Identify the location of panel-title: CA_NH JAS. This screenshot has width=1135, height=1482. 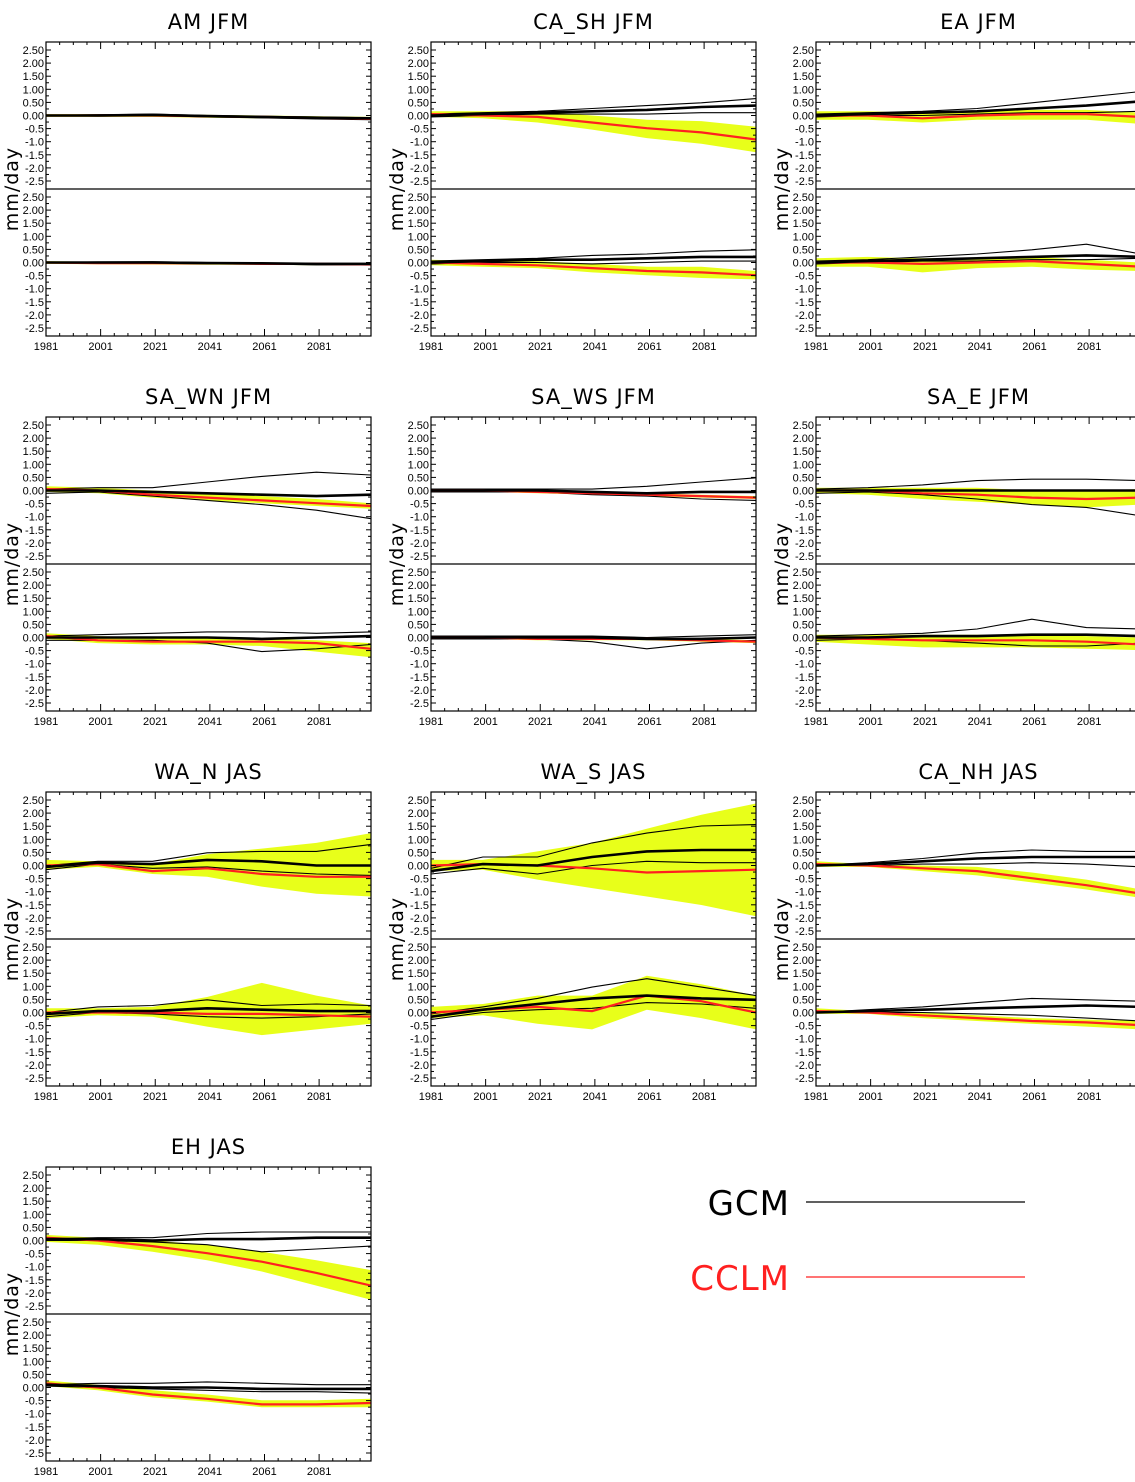
(978, 772).